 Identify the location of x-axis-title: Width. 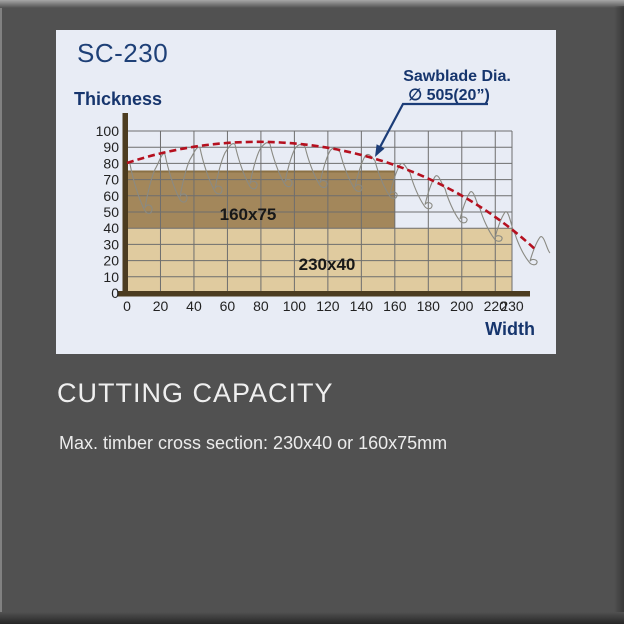
(510, 329).